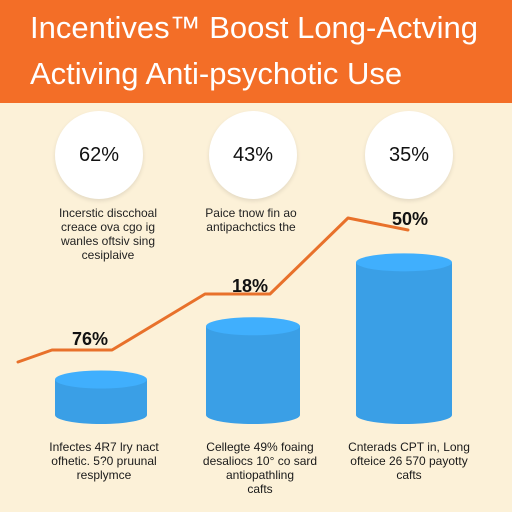  What do you see at coordinates (108, 255) in the screenshot?
I see `description-1-line: cesiplaive` at bounding box center [108, 255].